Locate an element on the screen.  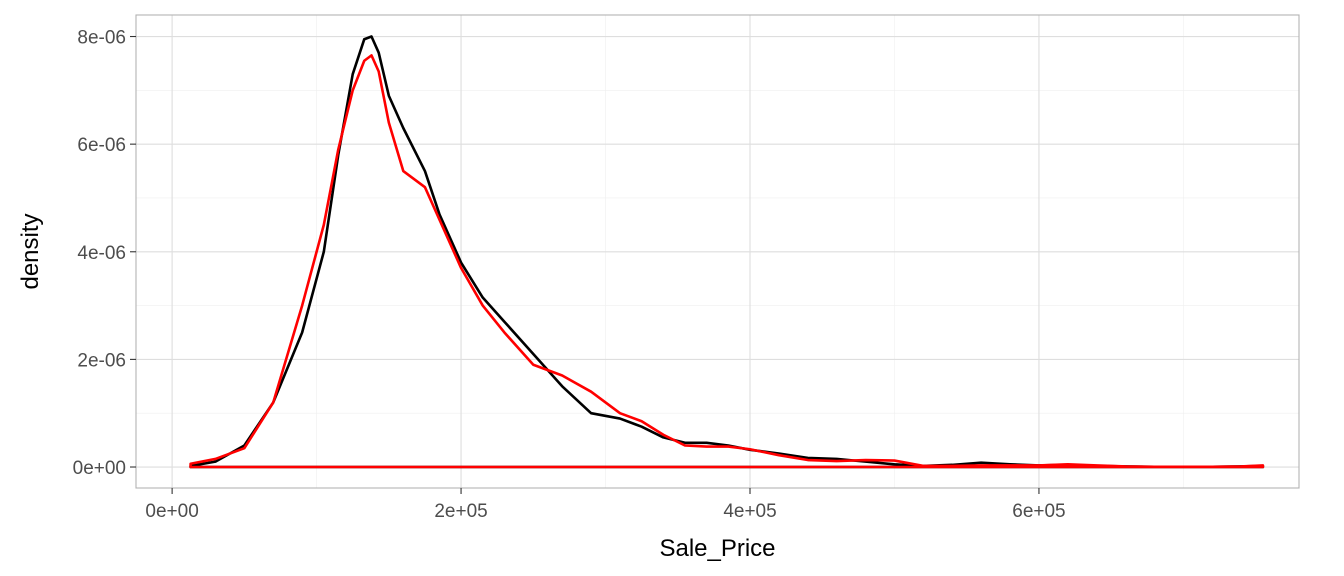
y-tick-label: 4e-06 is located at coordinates (101, 253).